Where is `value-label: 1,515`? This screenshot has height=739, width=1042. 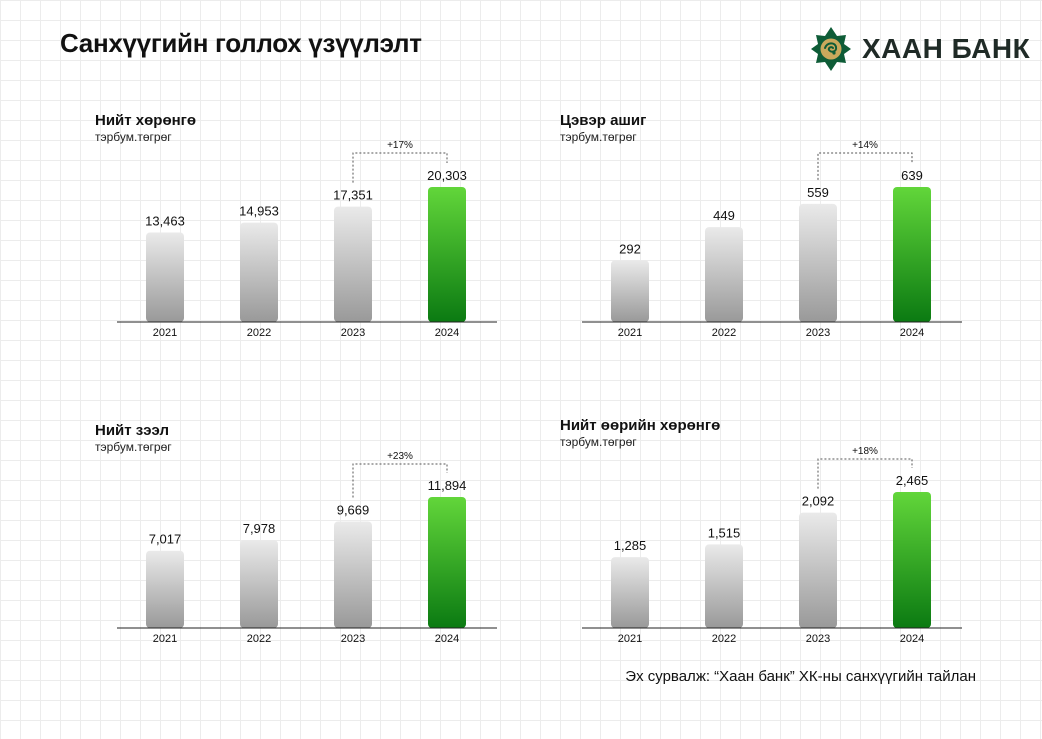
value-label: 1,515 is located at coordinates (724, 532).